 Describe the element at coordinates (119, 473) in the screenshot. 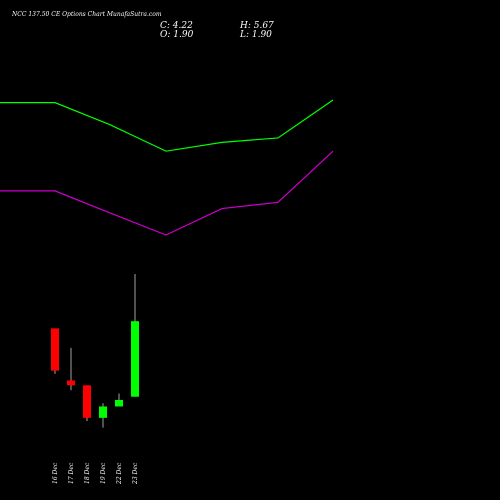

I see `x-tick-label: 22 Dec` at that location.